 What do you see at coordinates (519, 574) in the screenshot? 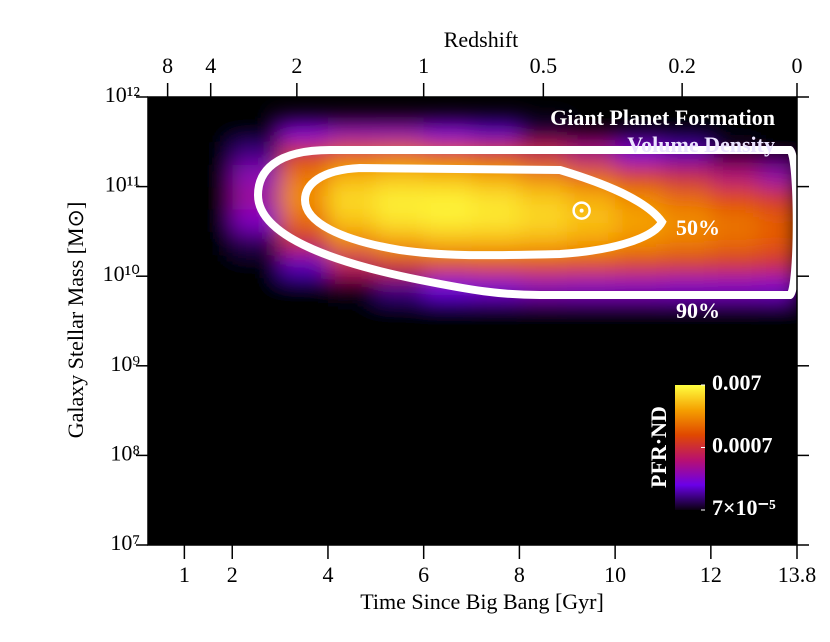
I see `x-tick-label: 8` at bounding box center [519, 574].